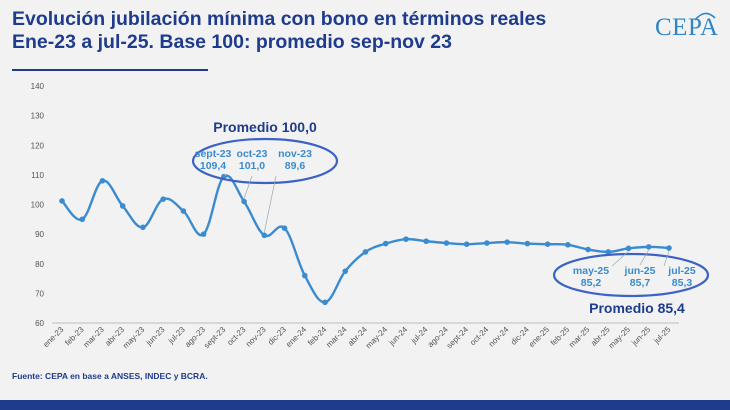  What do you see at coordinates (458, 338) in the screenshot?
I see `x-tick-label: sept-24` at bounding box center [458, 338].